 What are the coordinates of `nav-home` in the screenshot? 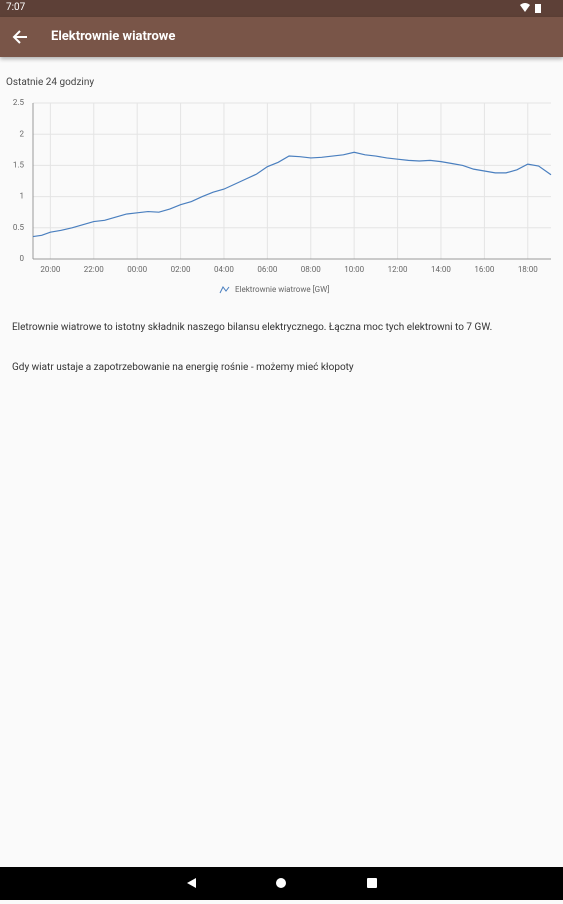 It's located at (281, 883).